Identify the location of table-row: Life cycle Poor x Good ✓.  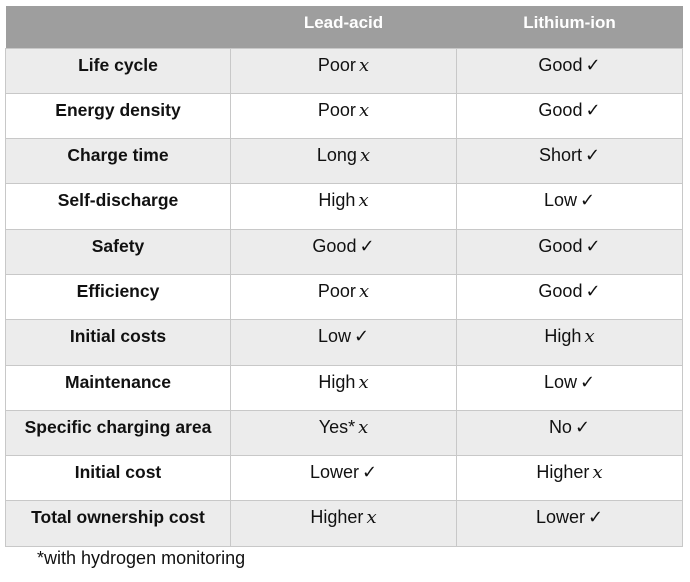
(344, 70).